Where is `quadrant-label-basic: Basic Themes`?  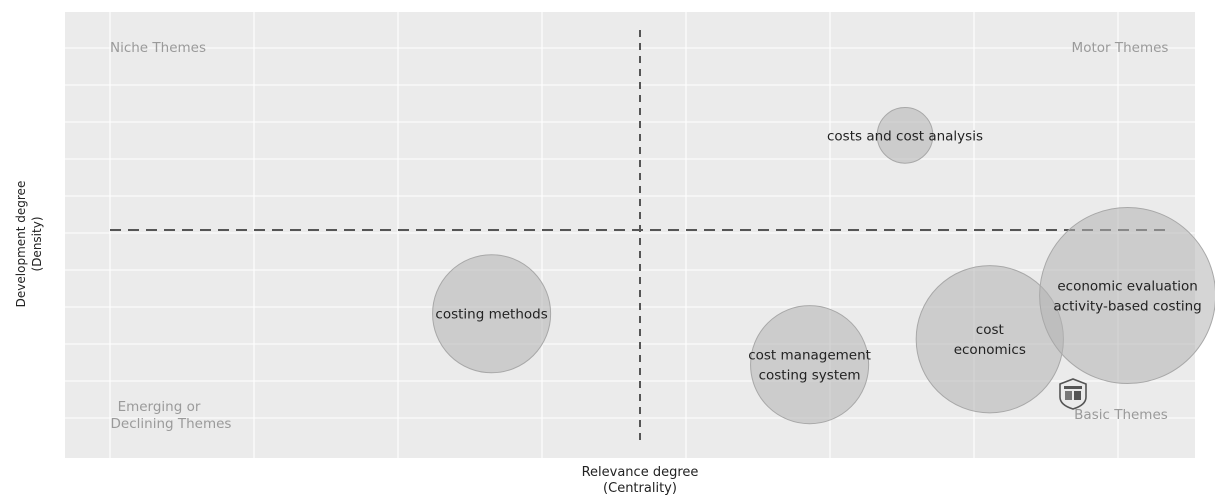
quadrant-label-basic: Basic Themes is located at coordinates (1121, 415).